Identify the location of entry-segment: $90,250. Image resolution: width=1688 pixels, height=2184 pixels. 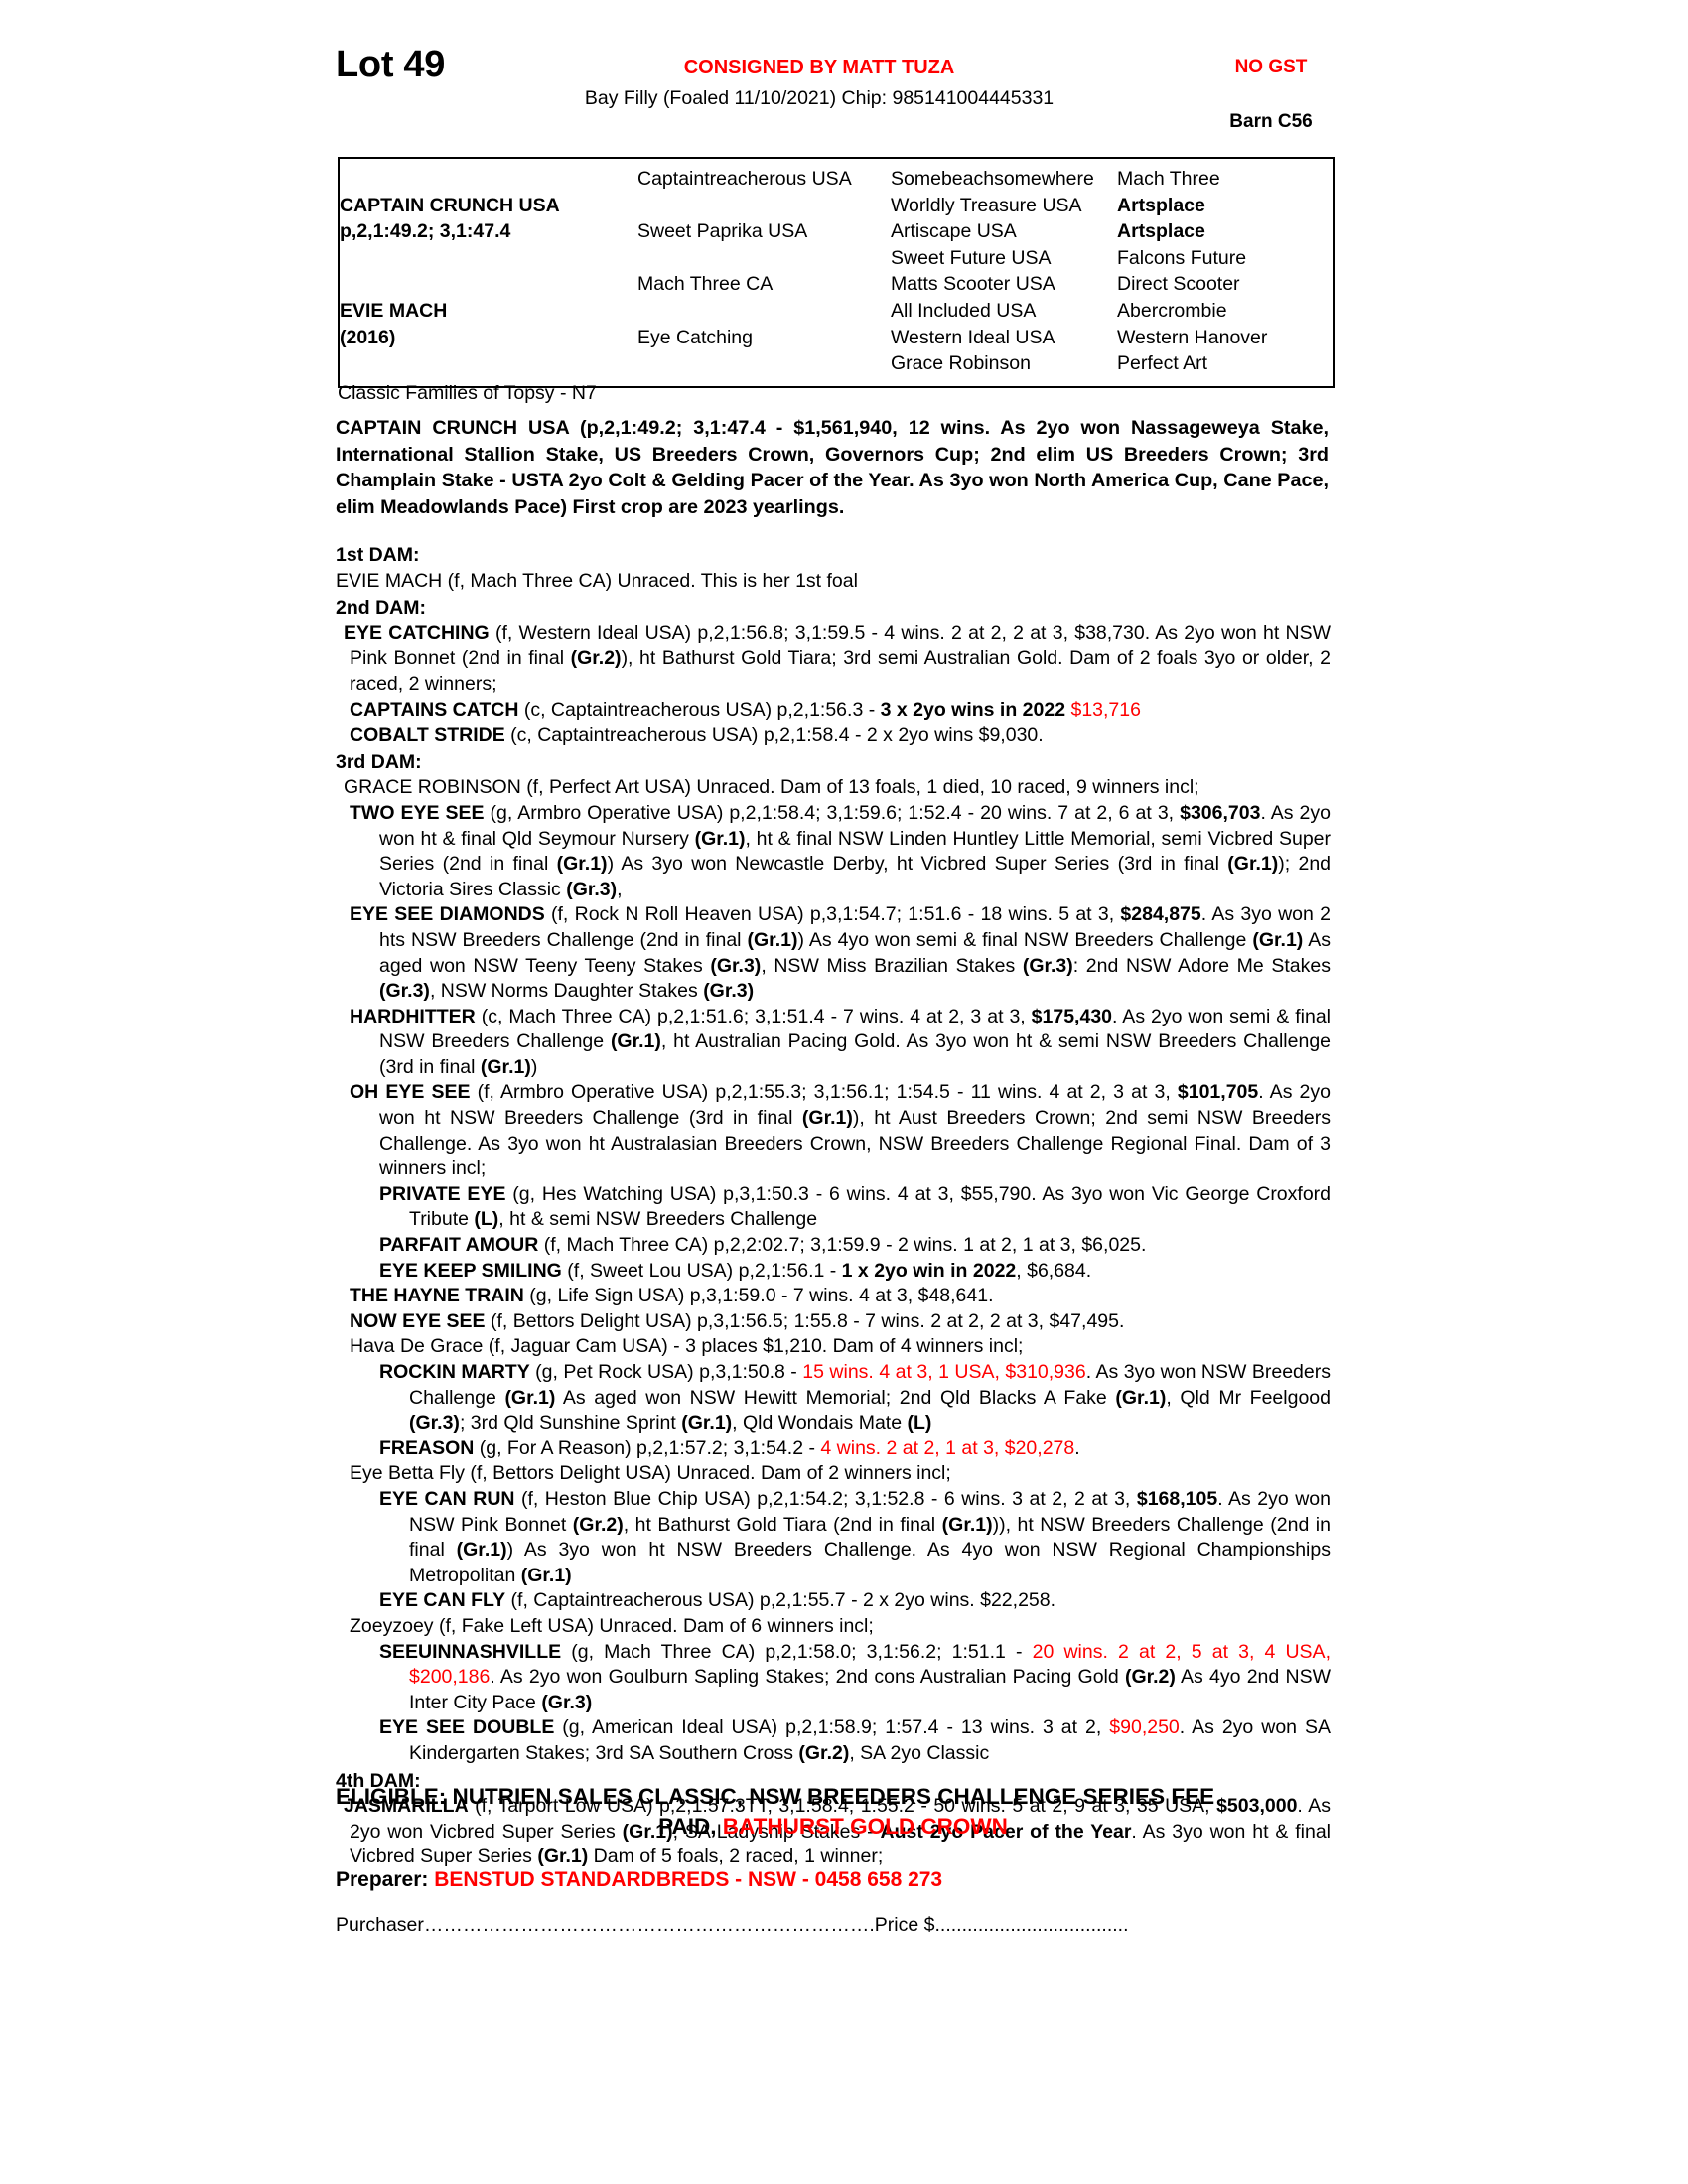
(1144, 1727).